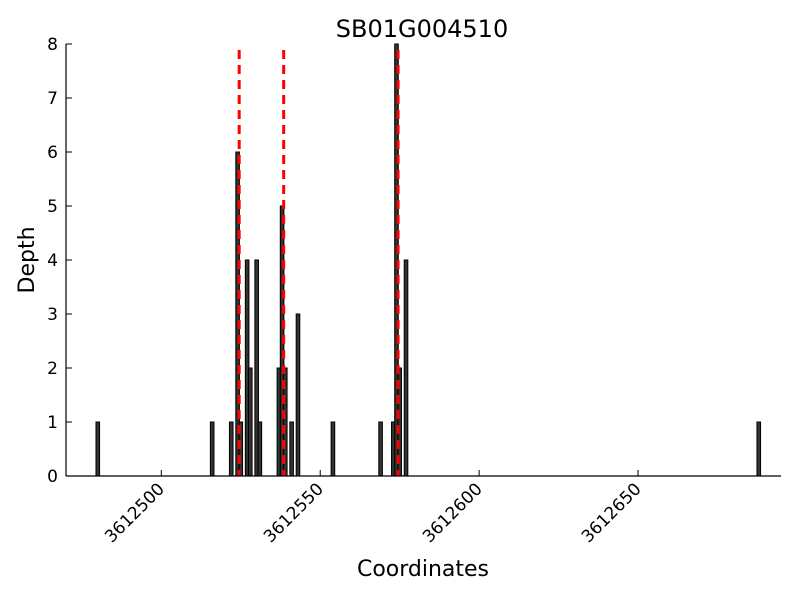  Describe the element at coordinates (52, 423) in the screenshot. I see `y-tick-label: 1` at that location.